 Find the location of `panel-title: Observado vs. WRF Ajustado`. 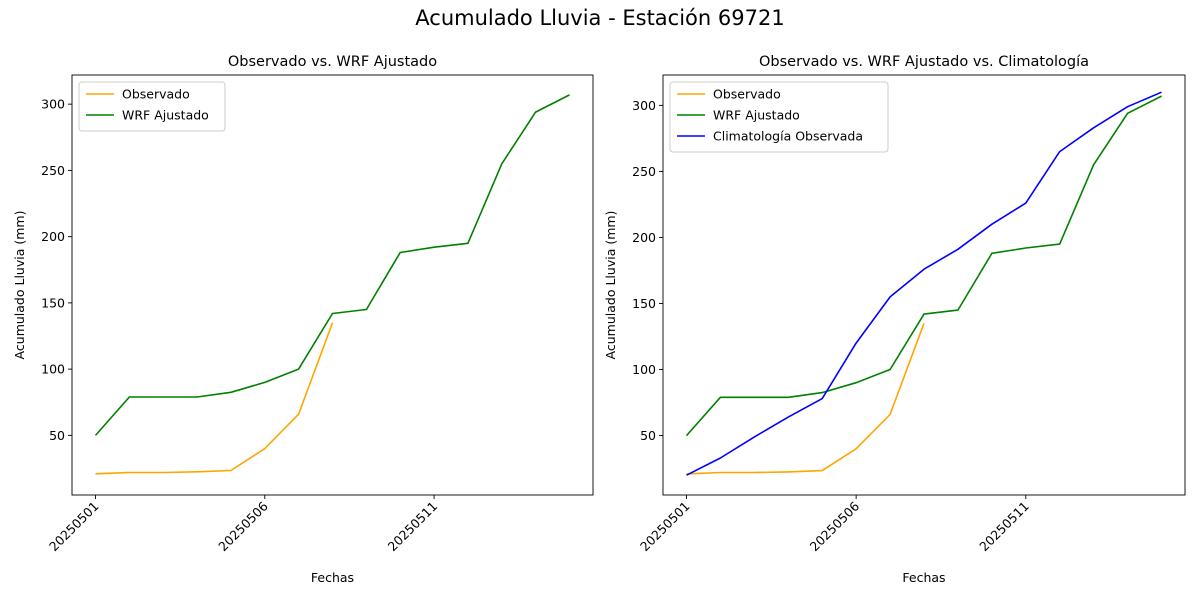

panel-title: Observado vs. WRF Ajustado is located at coordinates (332, 62).